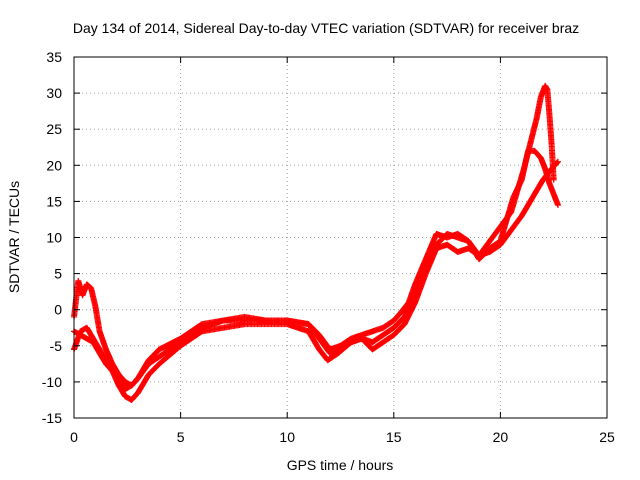  I want to click on x-tick-label: 10, so click(287, 437).